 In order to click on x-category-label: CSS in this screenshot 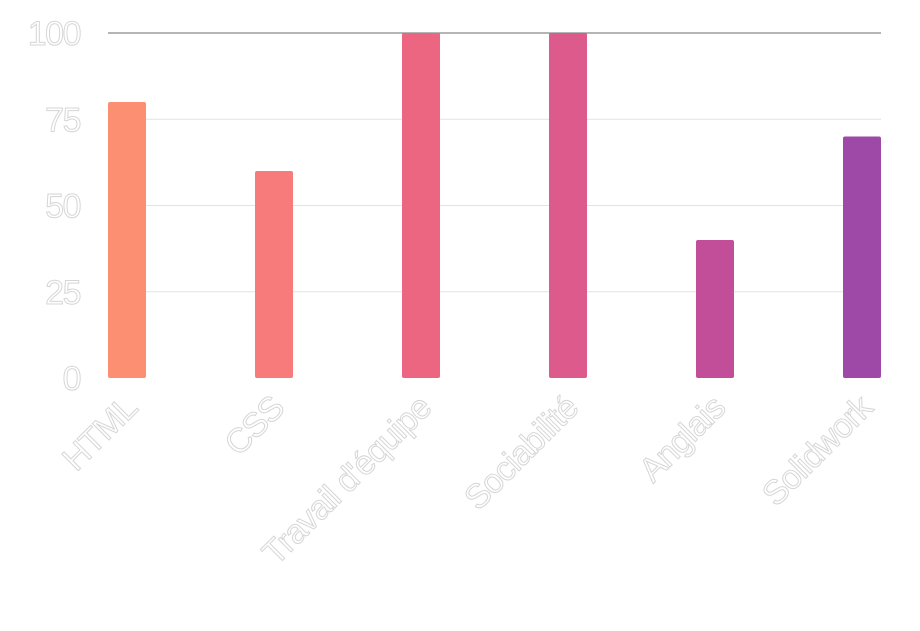, I will do `click(254, 426)`.